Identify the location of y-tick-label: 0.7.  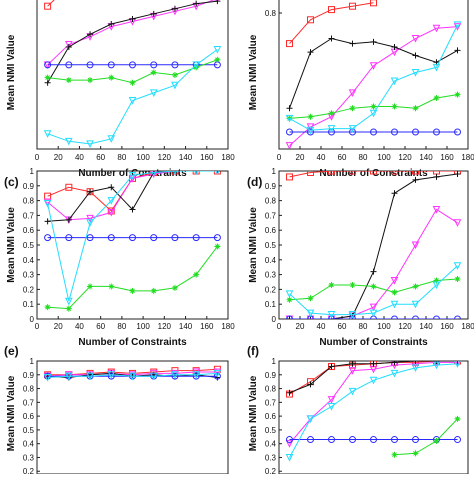
(271, 215).